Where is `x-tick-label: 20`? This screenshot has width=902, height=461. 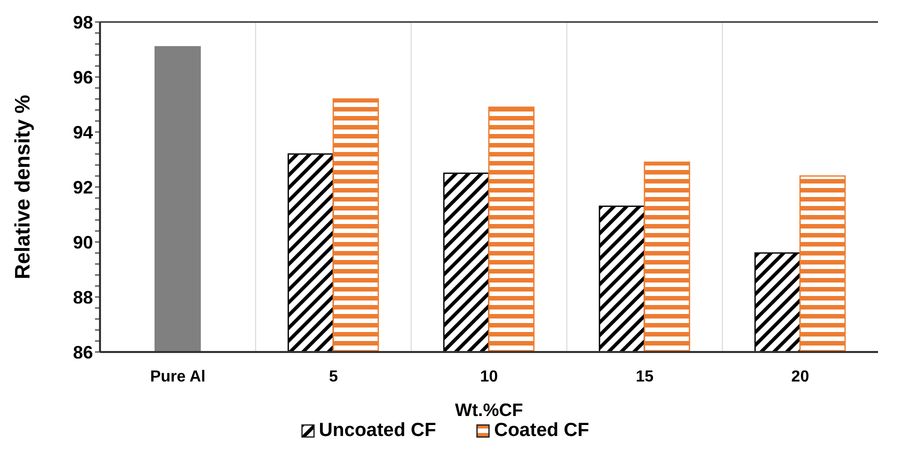
x-tick-label: 20 is located at coordinates (800, 377).